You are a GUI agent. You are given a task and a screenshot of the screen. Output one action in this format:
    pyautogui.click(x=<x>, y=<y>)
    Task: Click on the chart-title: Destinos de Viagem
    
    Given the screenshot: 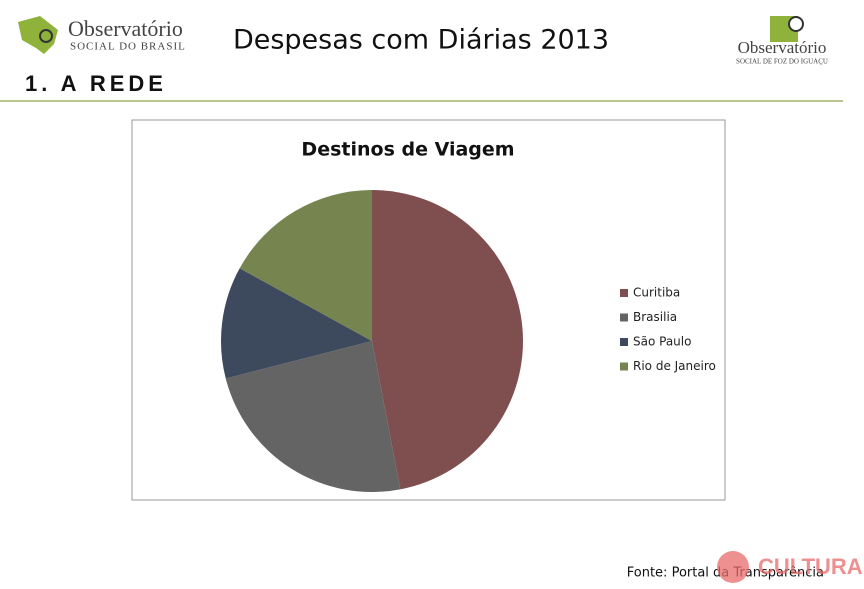 What is the action you would take?
    pyautogui.click(x=407, y=150)
    